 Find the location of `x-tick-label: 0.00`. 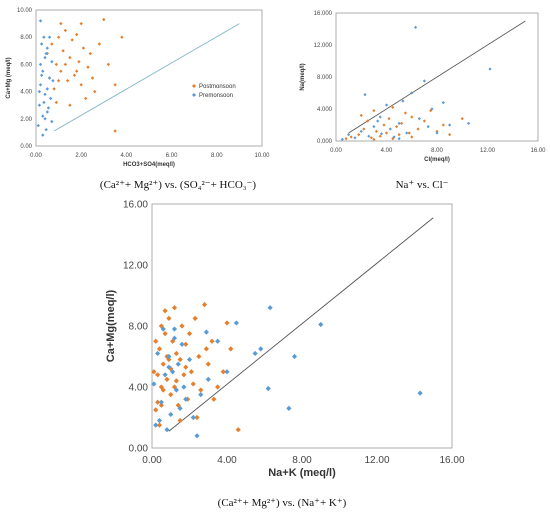

x-tick-label: 0.00 is located at coordinates (36, 156).